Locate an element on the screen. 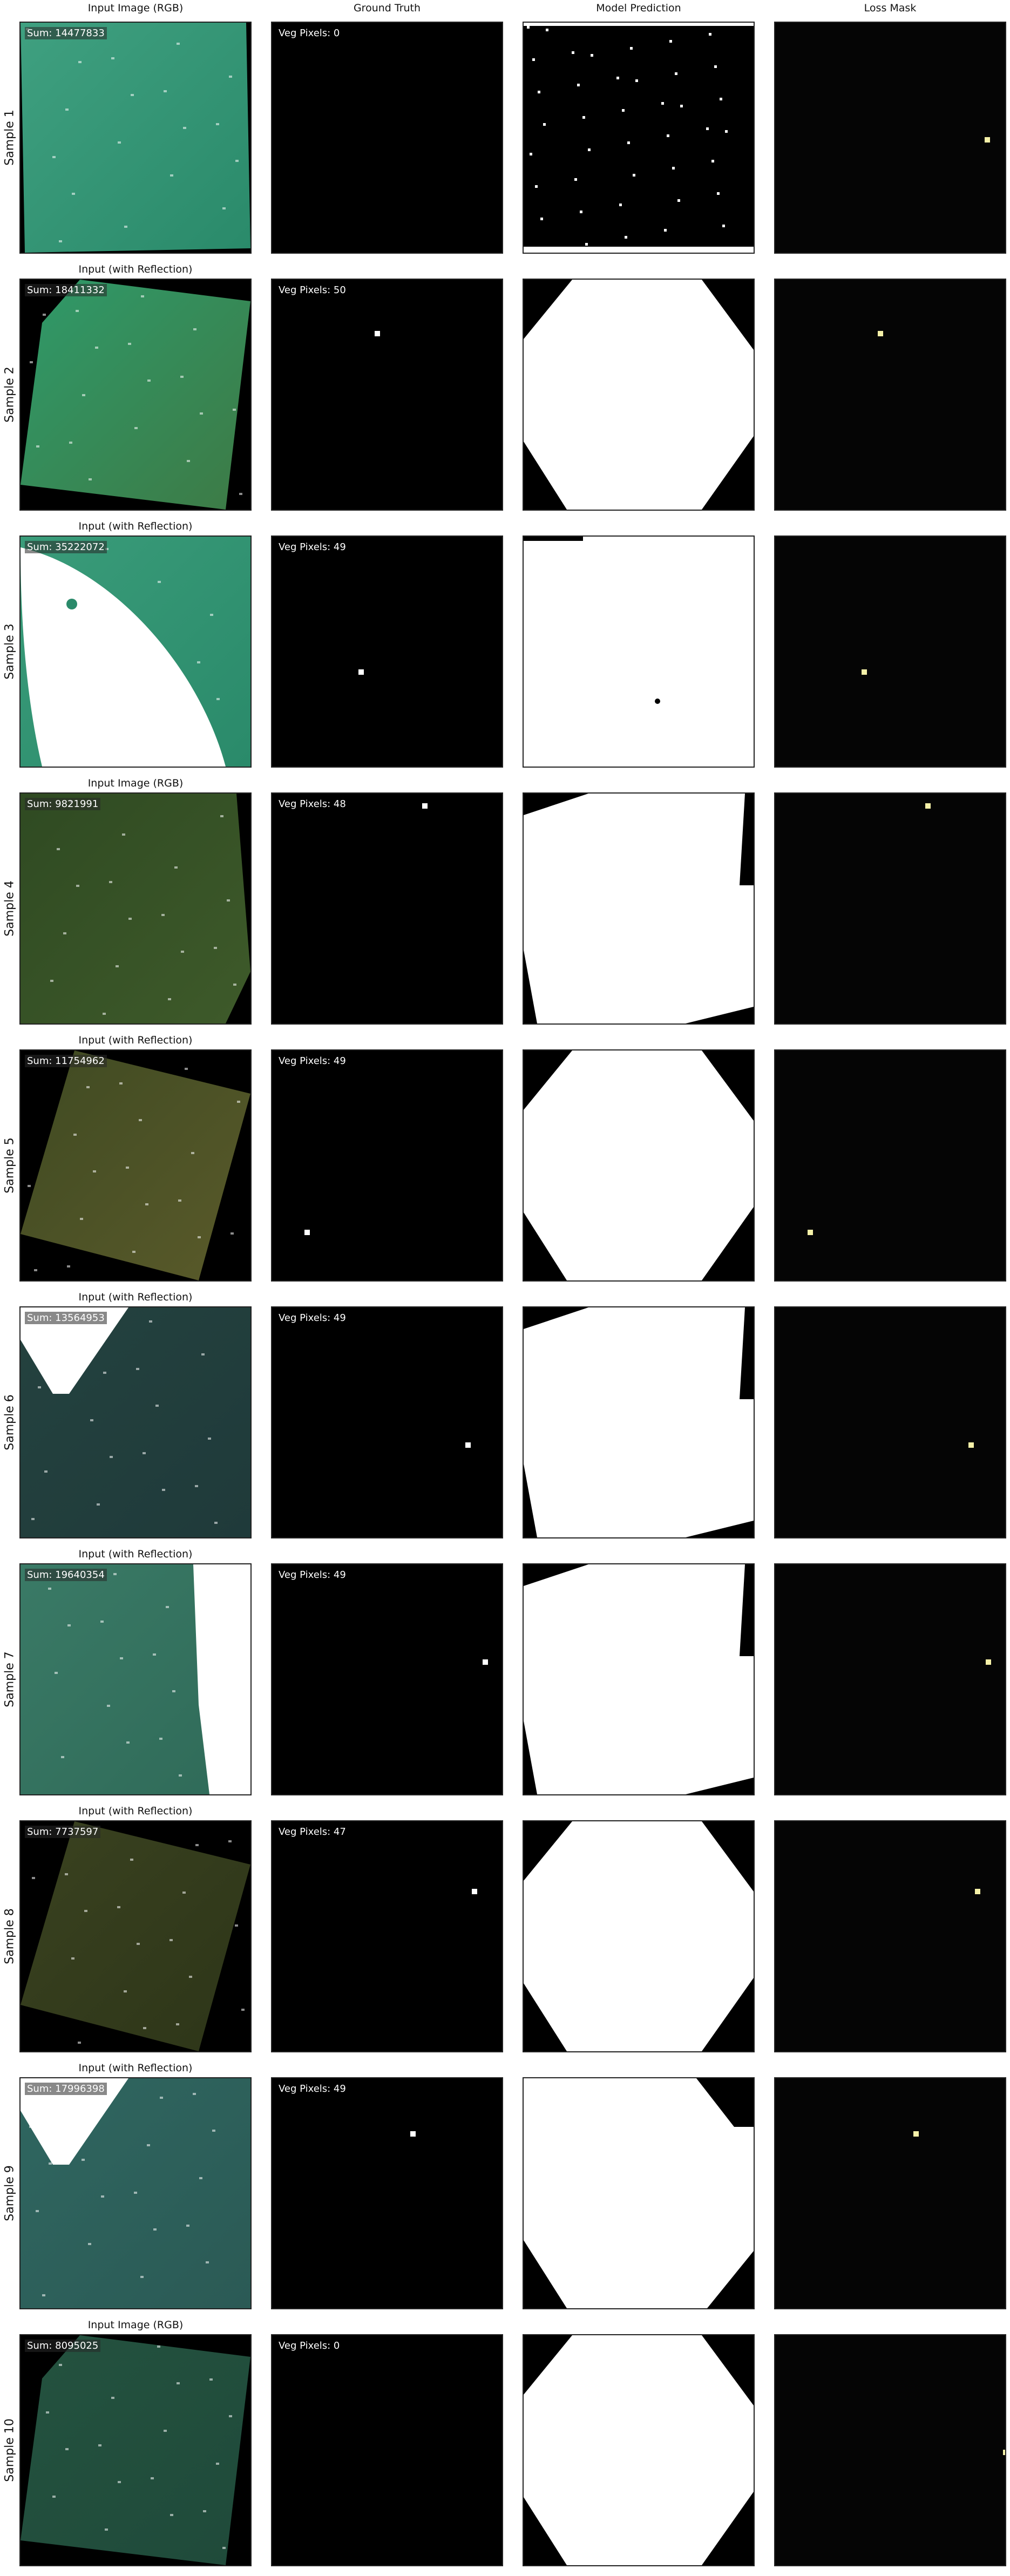 The width and height of the screenshot is (1010, 2576). ground-truth-panel: Veg Pixels: 48 is located at coordinates (387, 909).